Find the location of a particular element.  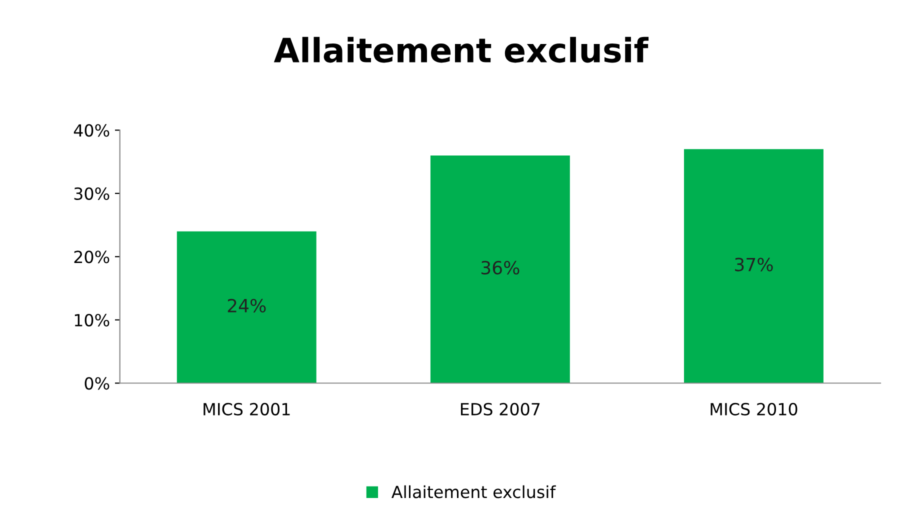

y-tick-label: 20% is located at coordinates (92, 257).